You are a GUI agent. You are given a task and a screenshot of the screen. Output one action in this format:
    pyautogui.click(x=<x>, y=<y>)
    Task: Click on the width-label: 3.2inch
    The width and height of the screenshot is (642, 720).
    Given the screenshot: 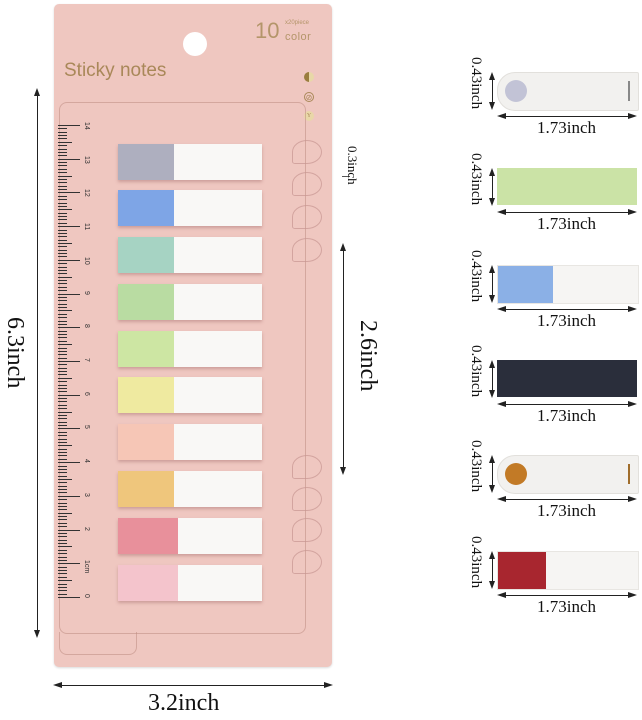 What is the action you would take?
    pyautogui.click(x=184, y=703)
    